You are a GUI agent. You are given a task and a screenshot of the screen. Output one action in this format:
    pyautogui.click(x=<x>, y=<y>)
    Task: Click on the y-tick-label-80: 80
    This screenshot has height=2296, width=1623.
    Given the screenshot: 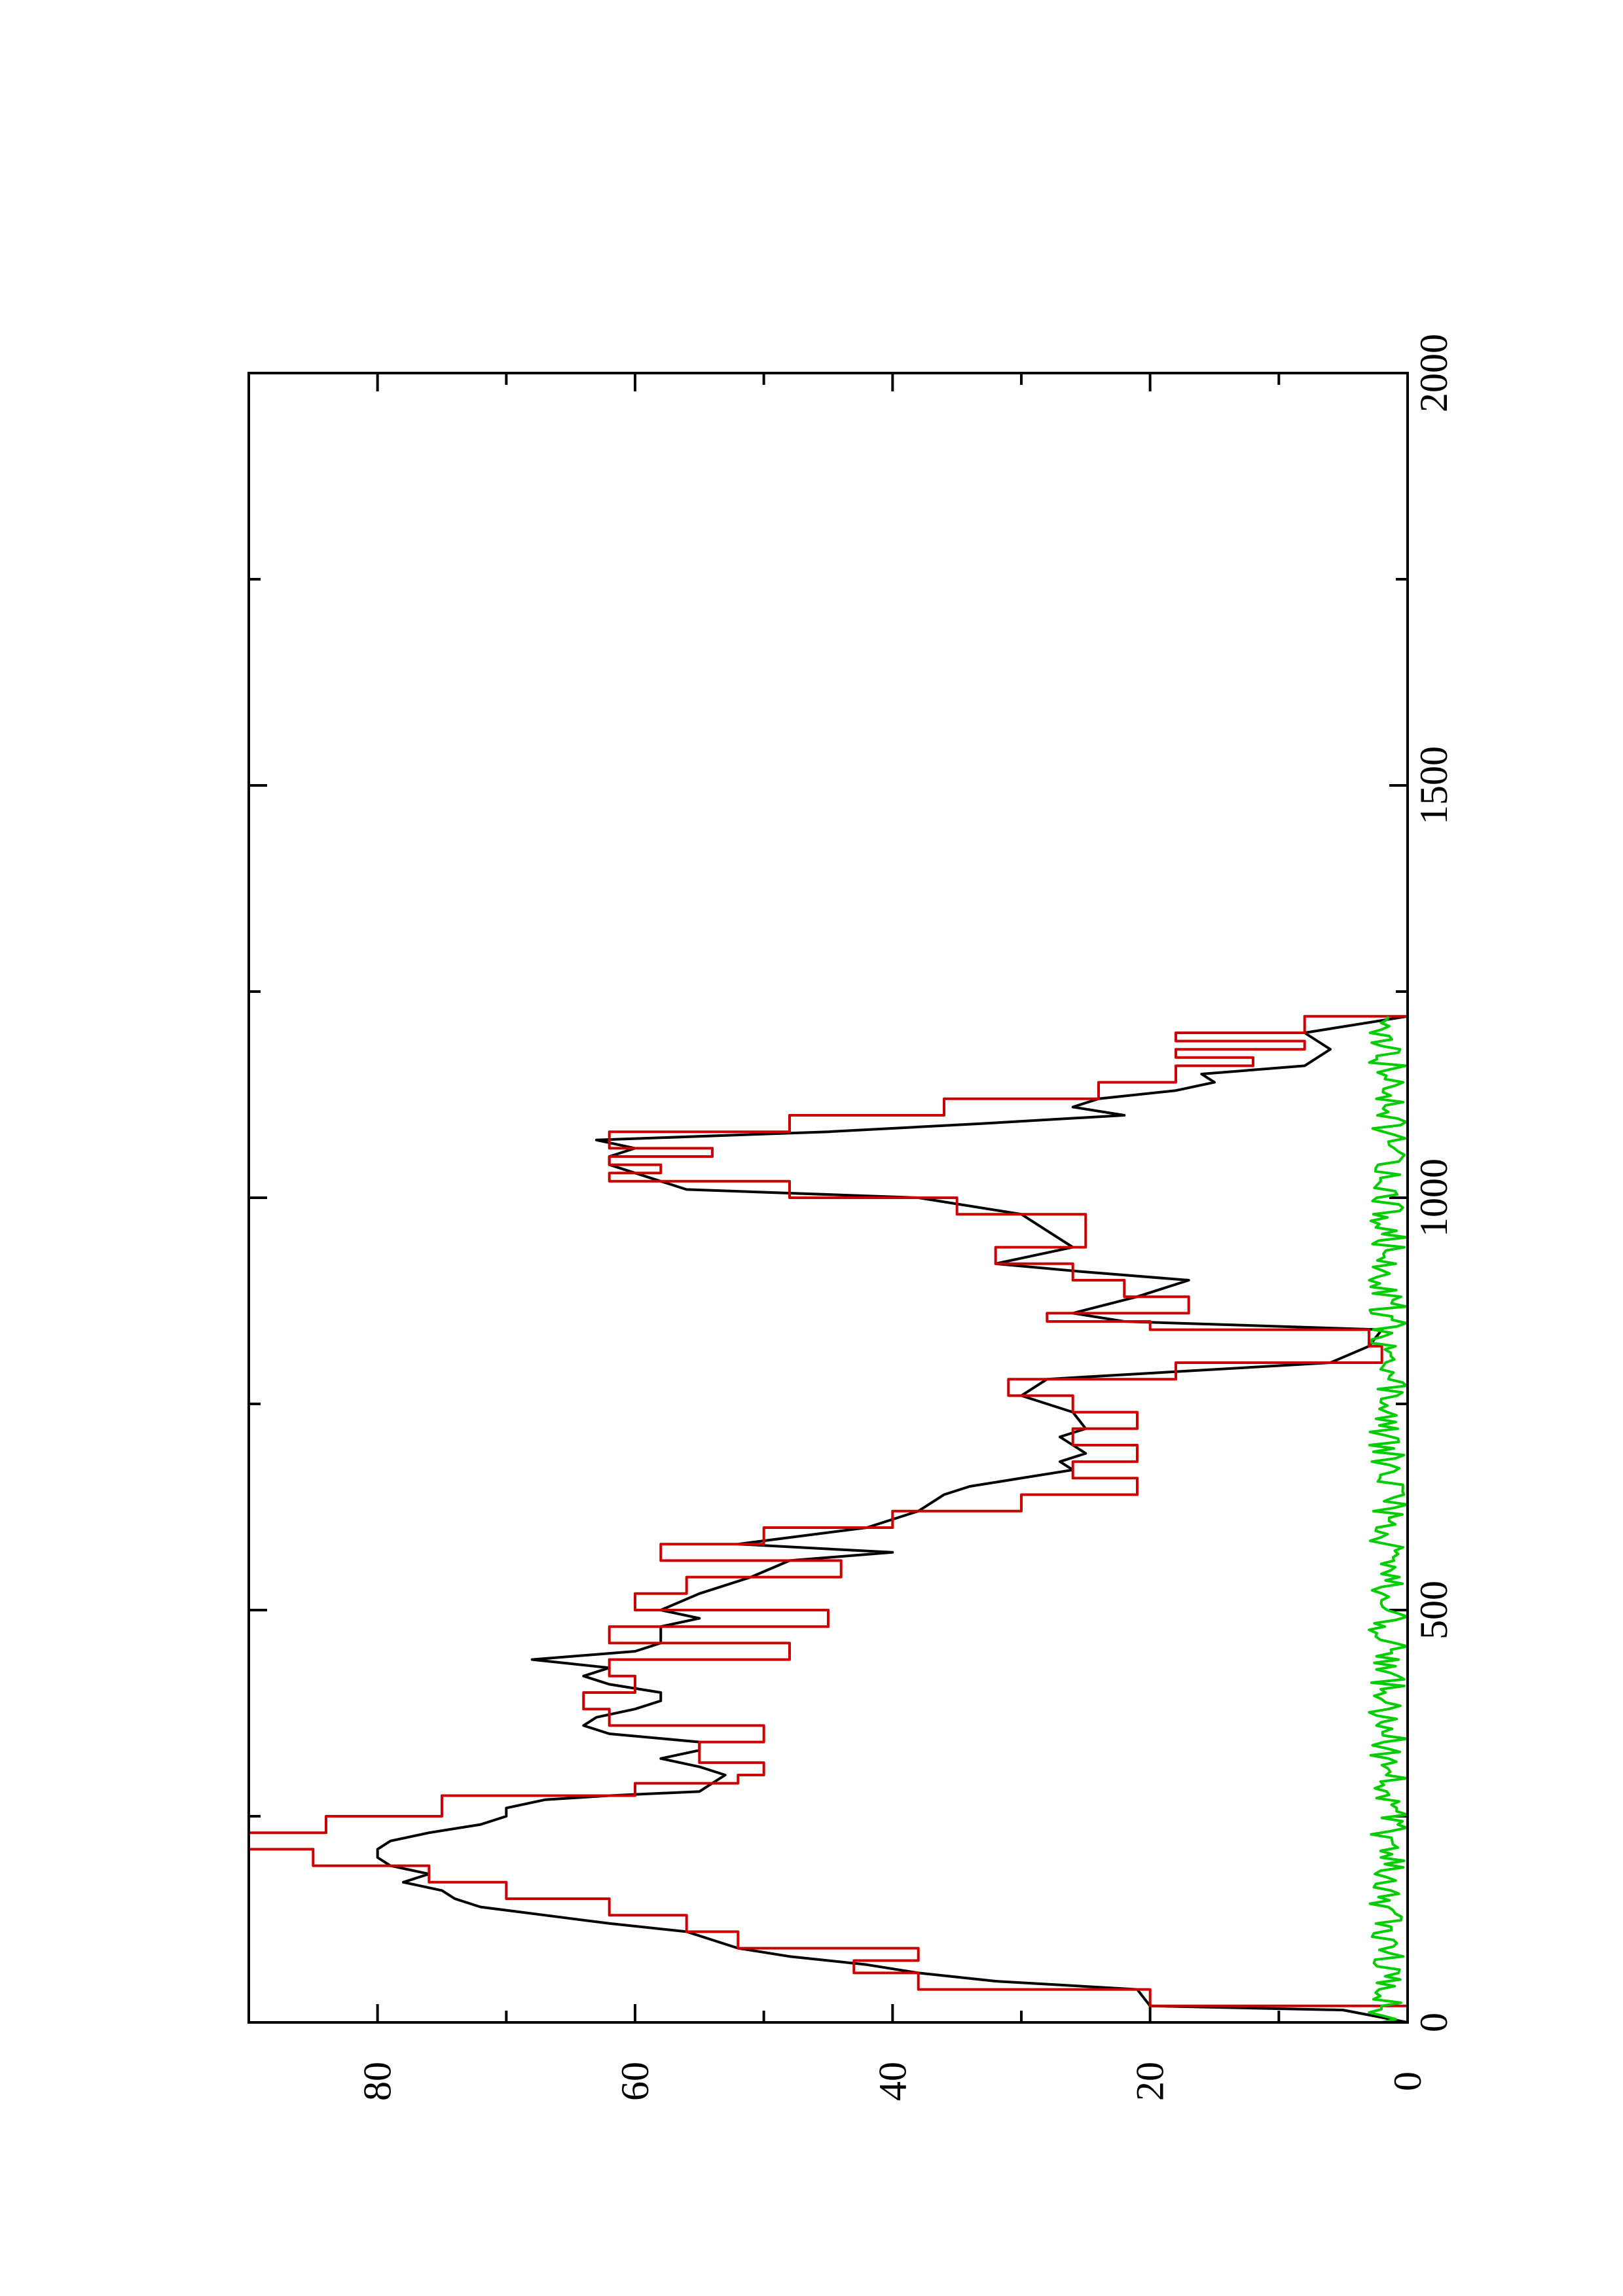 What is the action you would take?
    pyautogui.click(x=377, y=2081)
    